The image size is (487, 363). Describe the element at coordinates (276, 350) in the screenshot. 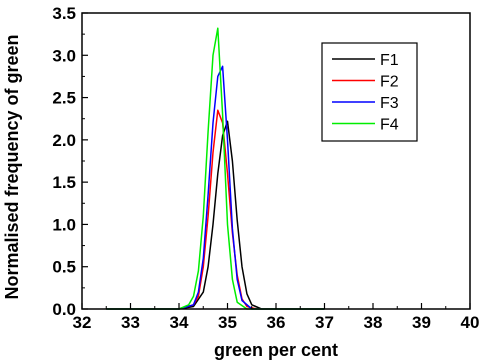

I see `x-axis-title: green per cent` at that location.